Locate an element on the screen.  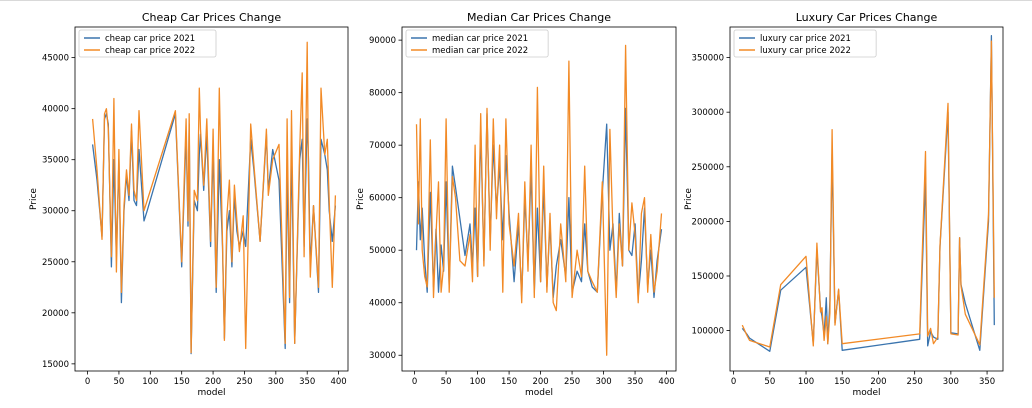
y-tick-label: 70000 is located at coordinates (382, 146).